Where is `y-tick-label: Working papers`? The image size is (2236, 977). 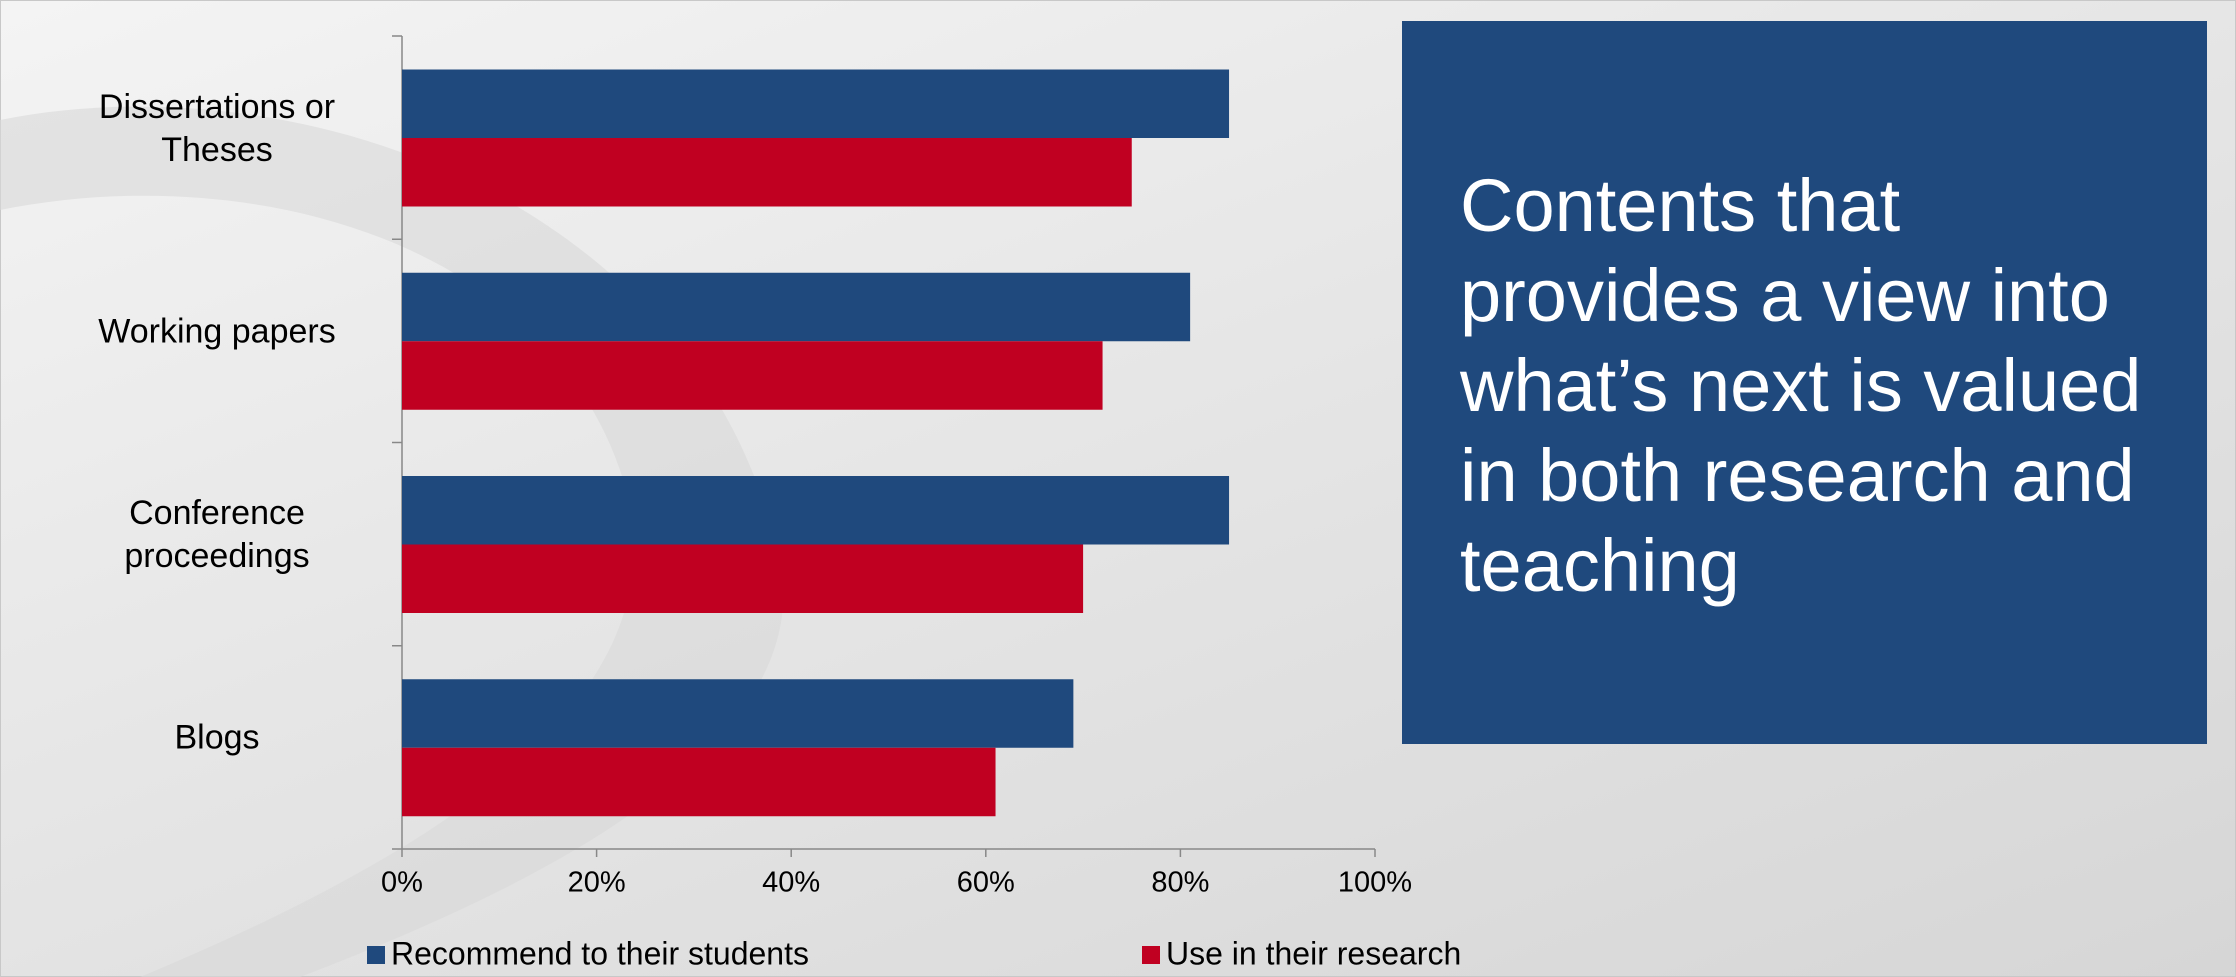
y-tick-label: Working papers is located at coordinates (217, 331).